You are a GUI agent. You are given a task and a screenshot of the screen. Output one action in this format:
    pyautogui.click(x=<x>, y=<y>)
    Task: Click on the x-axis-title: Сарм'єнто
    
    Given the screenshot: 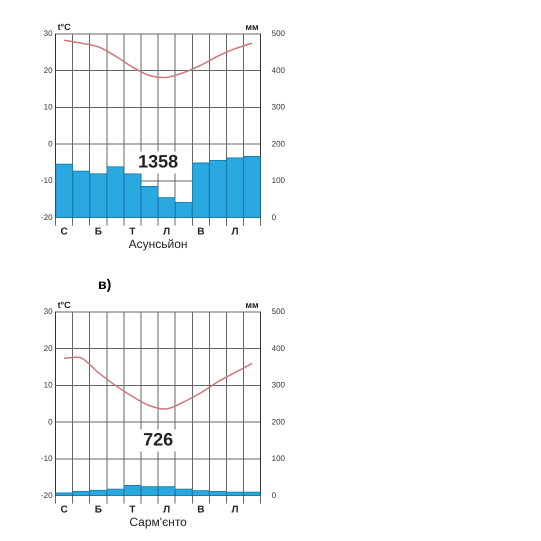 What is the action you would take?
    pyautogui.click(x=158, y=522)
    